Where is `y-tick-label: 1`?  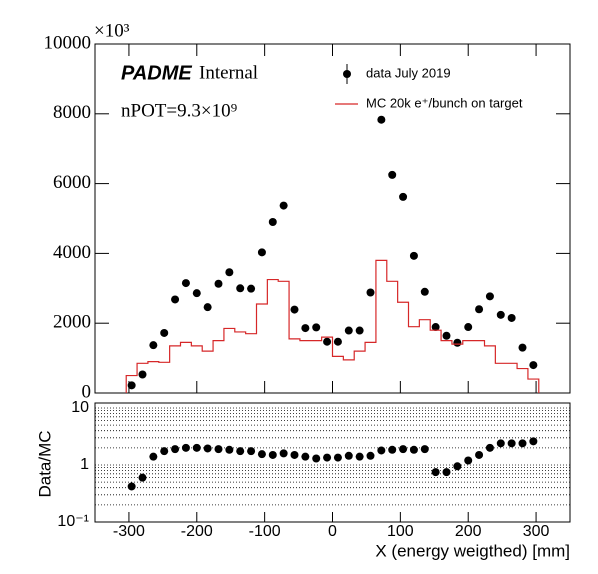 y-tick-label: 1 is located at coordinates (84, 464).